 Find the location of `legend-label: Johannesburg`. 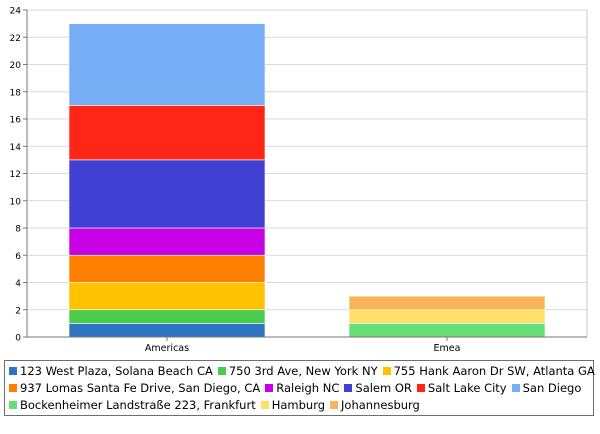

legend-label: Johannesburg is located at coordinates (380, 405).